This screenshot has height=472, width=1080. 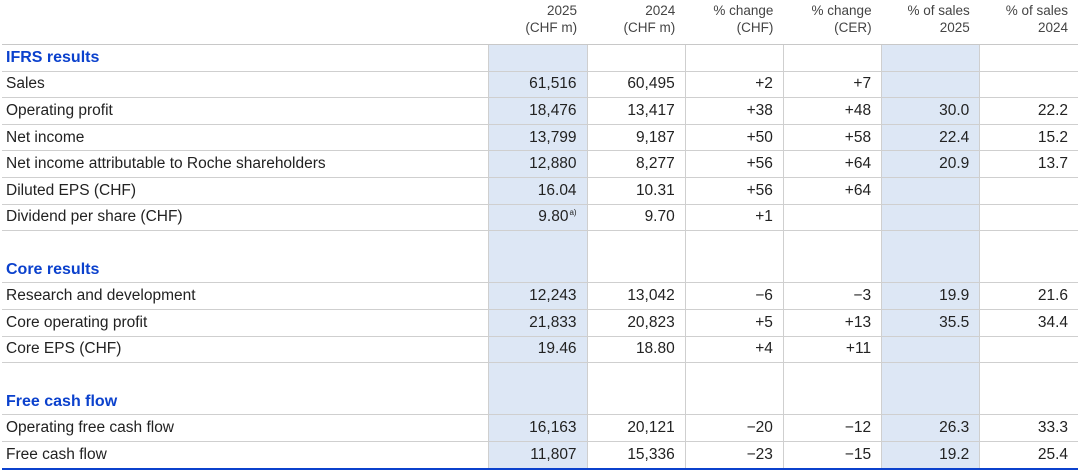 I want to click on column-header-line: (CHF), so click(x=755, y=27).